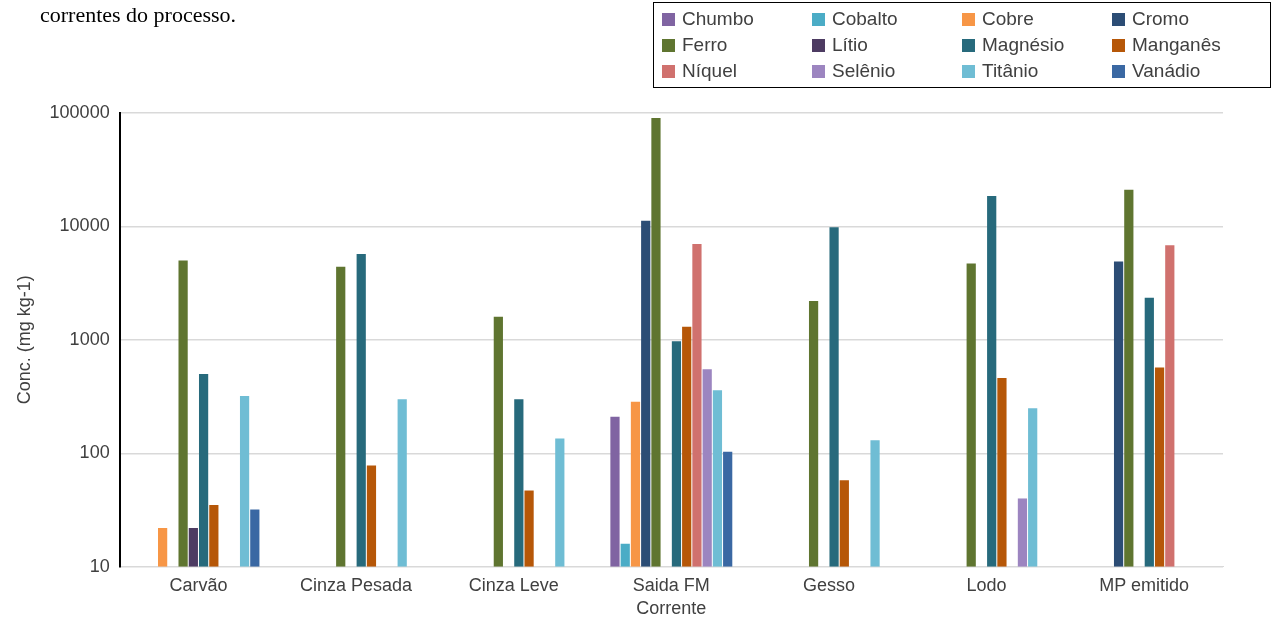 This screenshot has height=628, width=1283. What do you see at coordinates (99, 565) in the screenshot?
I see `y-tick-label: 10` at bounding box center [99, 565].